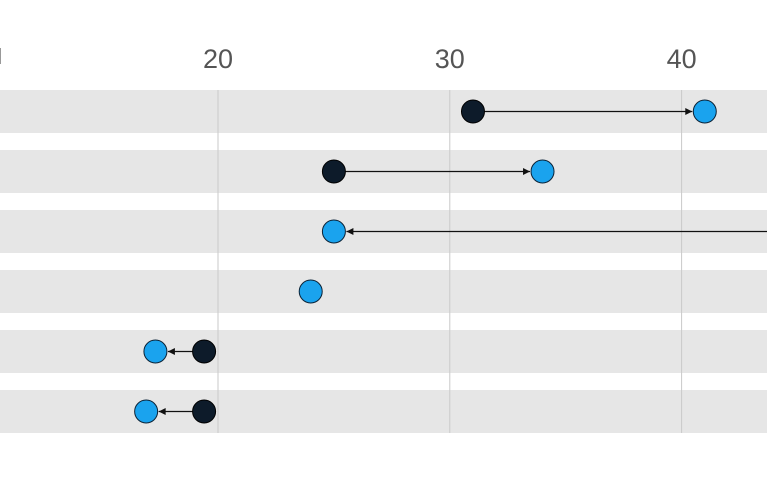 The width and height of the screenshot is (767, 480). I want to click on x-tick-labels: 20 30 40, so click(450, 59).